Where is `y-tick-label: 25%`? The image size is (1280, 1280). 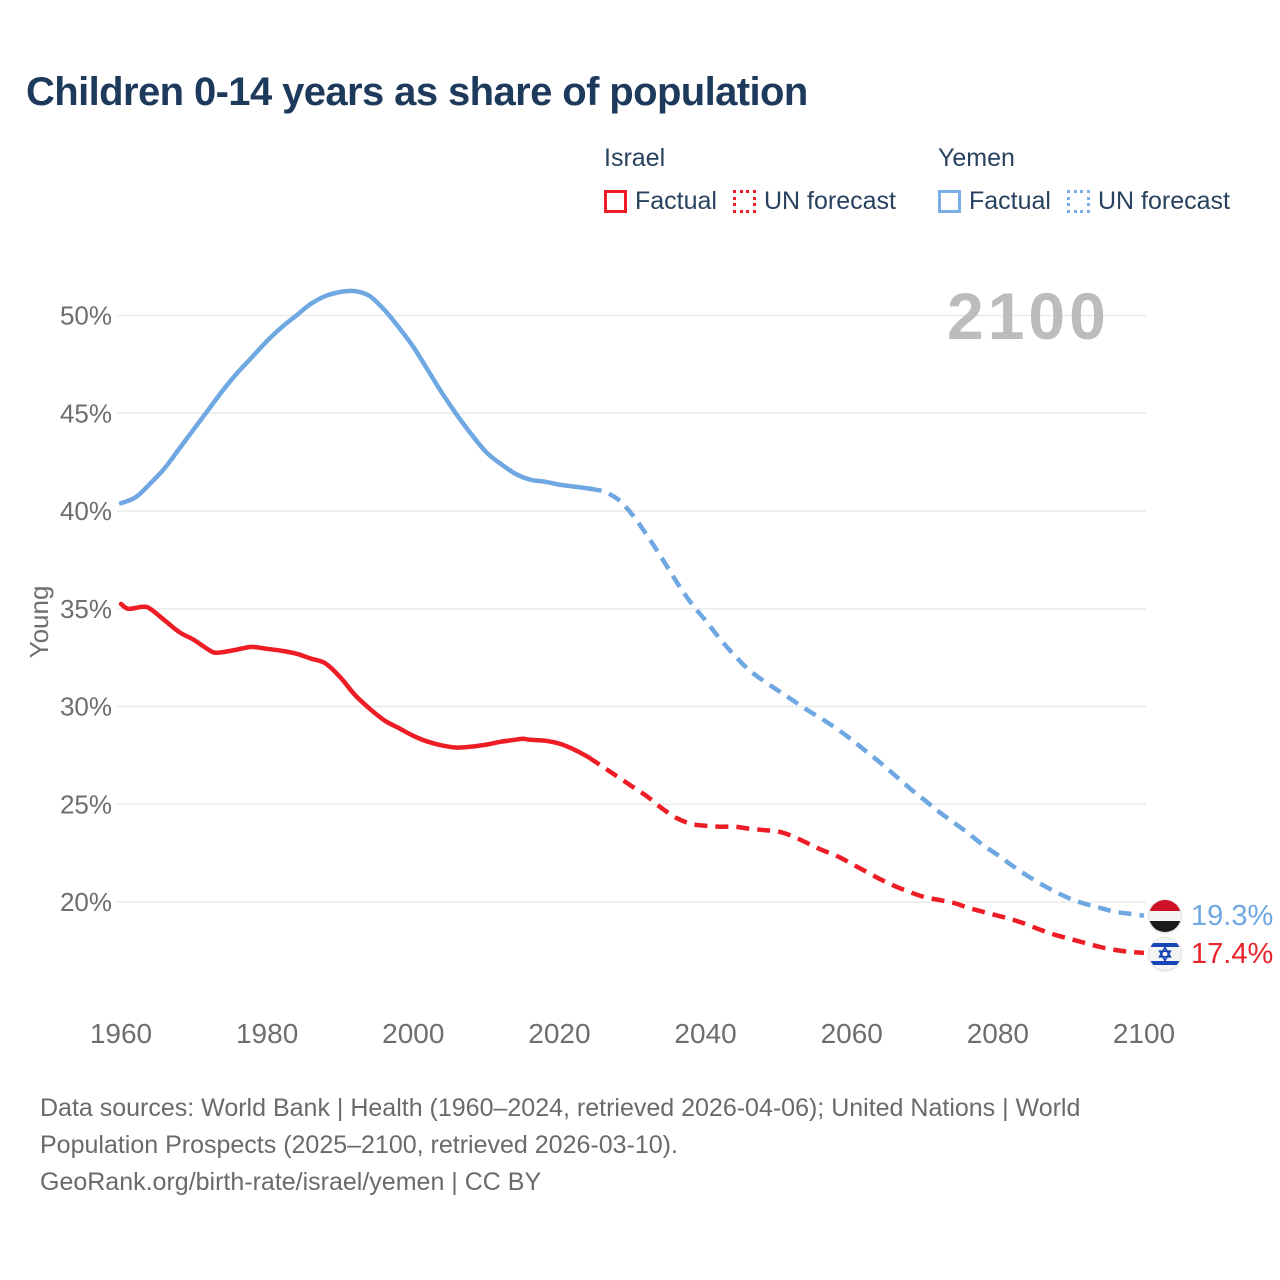
y-tick-label: 25% is located at coordinates (86, 804).